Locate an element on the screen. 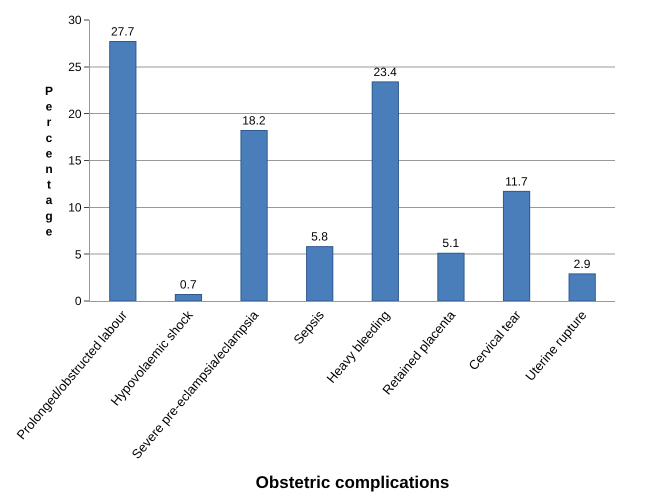 This screenshot has width=655, height=499. data-label: 18.2 is located at coordinates (254, 121).